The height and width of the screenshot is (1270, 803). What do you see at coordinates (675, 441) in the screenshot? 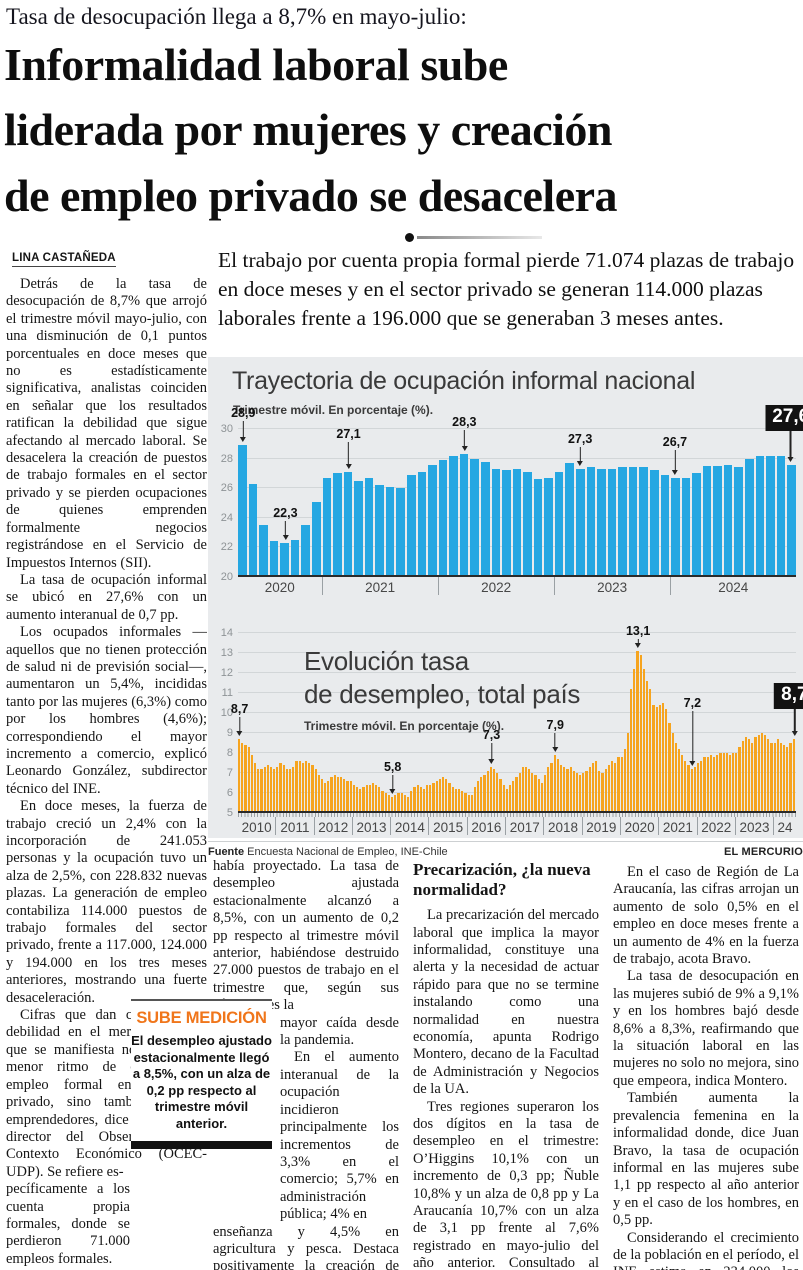
I see `annotation-label: 26,7` at bounding box center [675, 441].